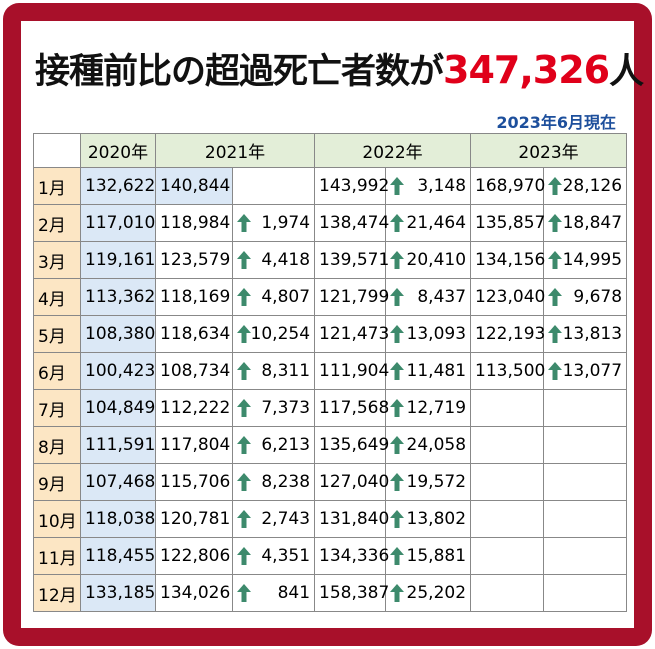 The height and width of the screenshot is (649, 655). Describe the element at coordinates (118, 150) in the screenshot. I see `year-header: 2020年` at that location.